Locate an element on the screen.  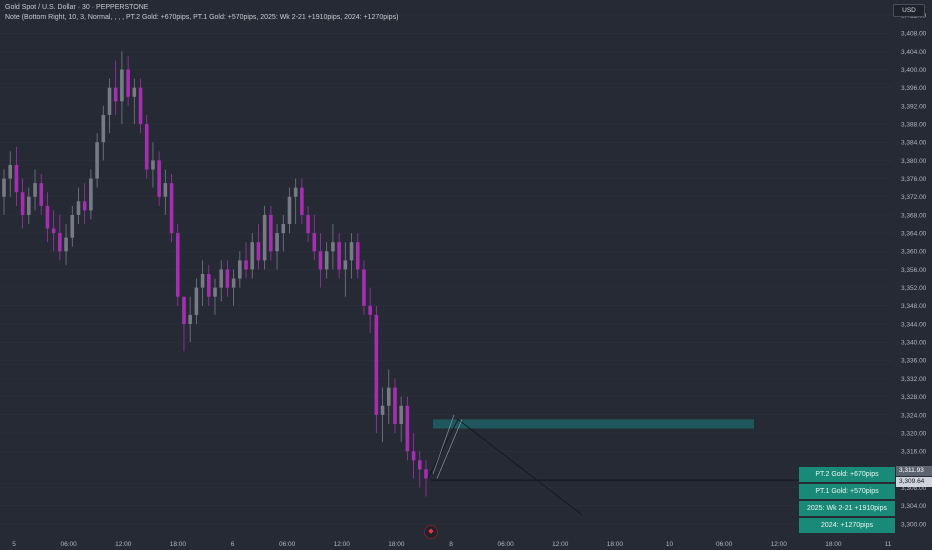
price-tick-label: 3,324.00 is located at coordinates (914, 415).